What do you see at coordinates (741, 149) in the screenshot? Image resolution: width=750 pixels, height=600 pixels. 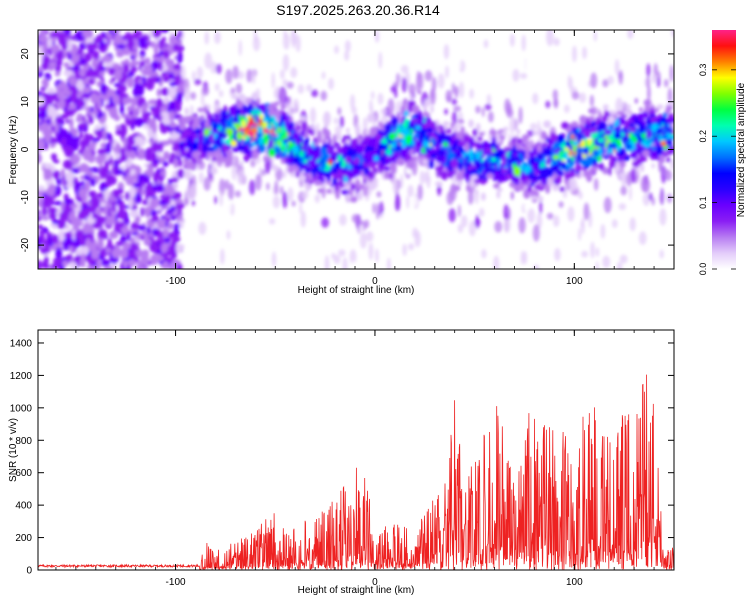 I see `colorbar-label: Normalized spectral amplitude` at bounding box center [741, 149].